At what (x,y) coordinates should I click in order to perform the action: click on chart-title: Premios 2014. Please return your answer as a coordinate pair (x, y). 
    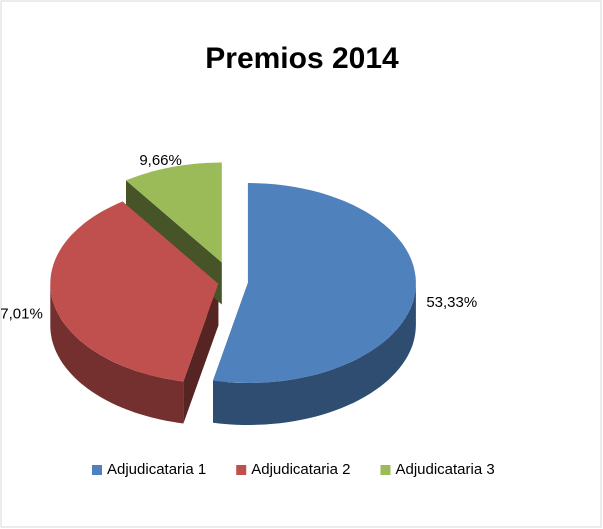
    Looking at the image, I should click on (302, 58).